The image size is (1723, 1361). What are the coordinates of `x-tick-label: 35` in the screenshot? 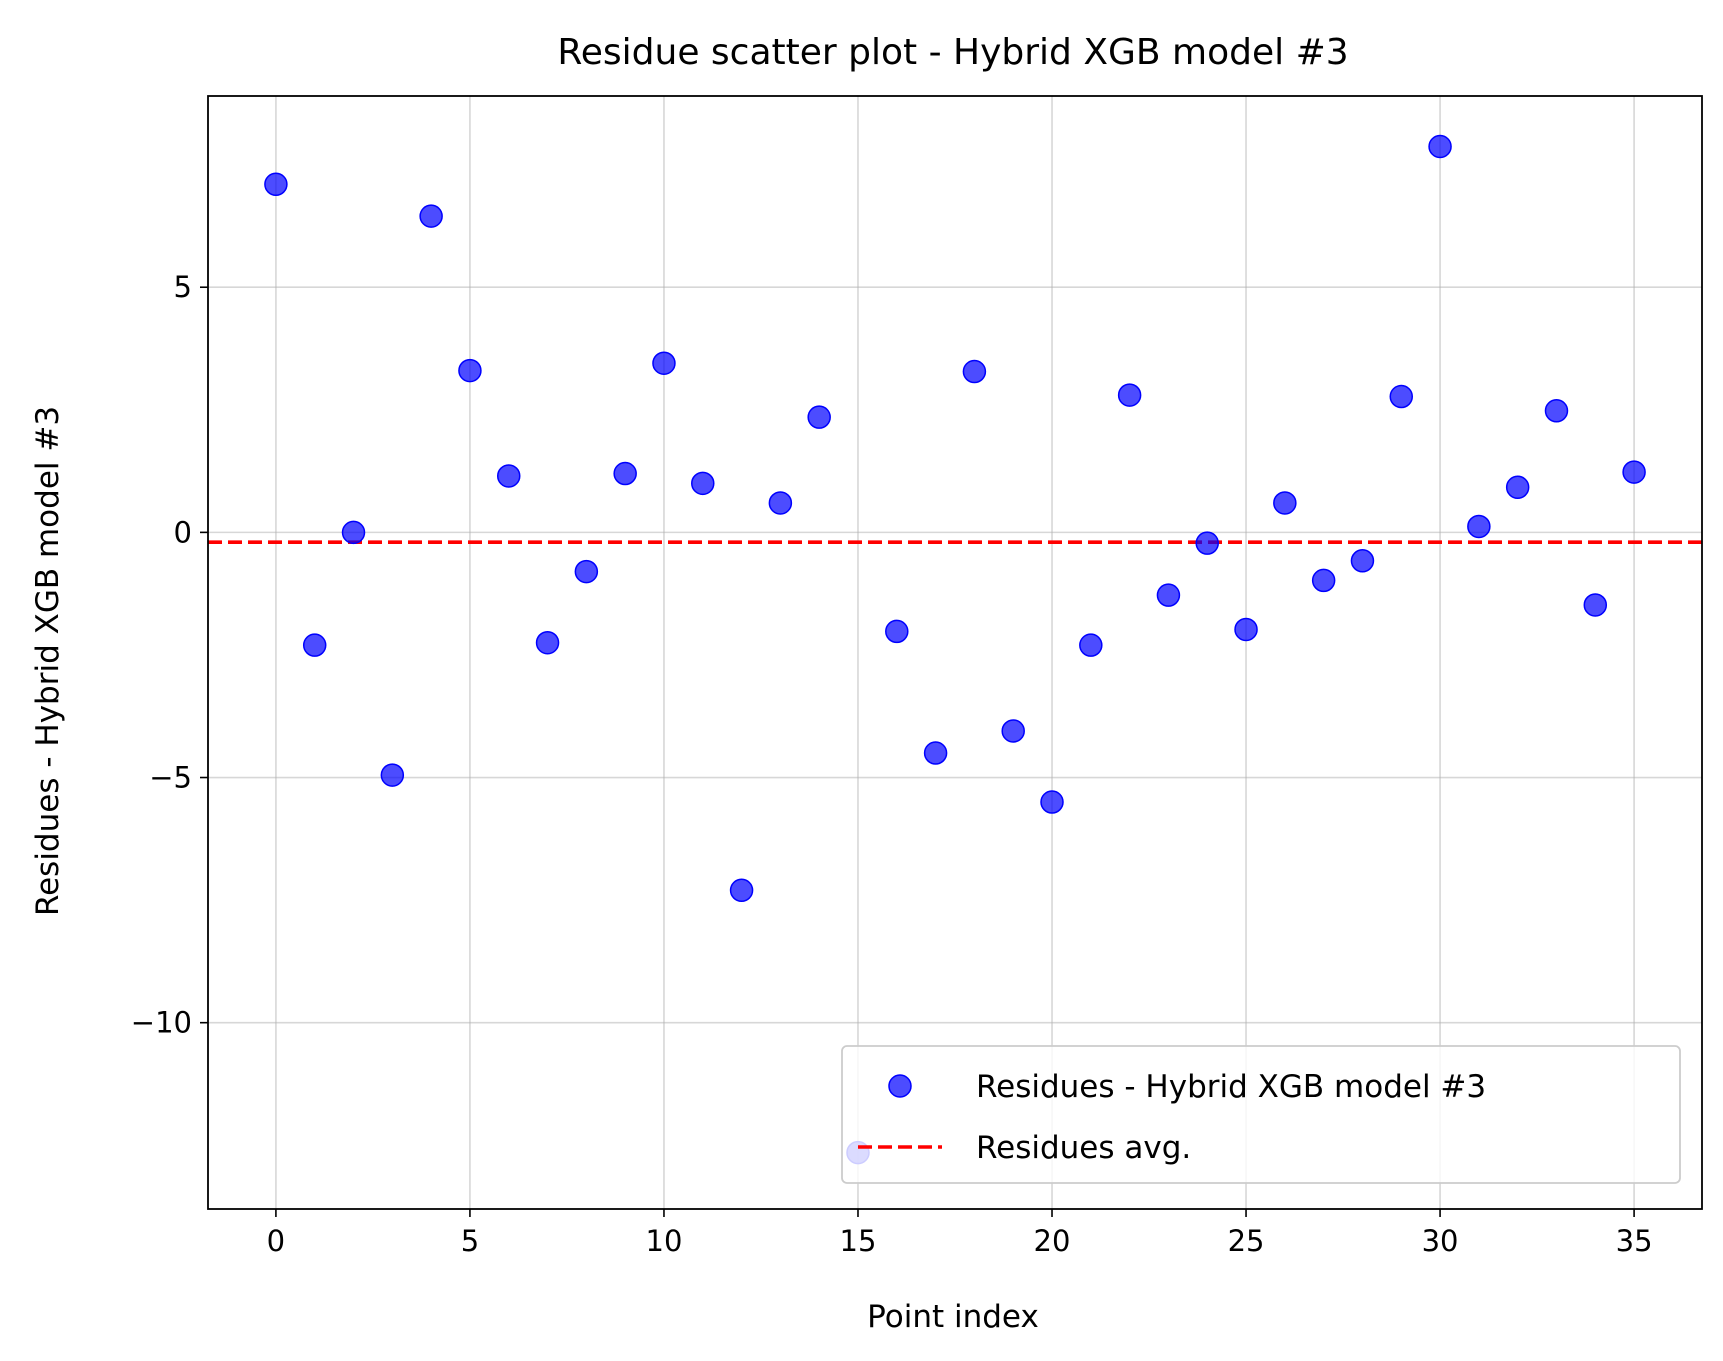 It's located at (1634, 1241).